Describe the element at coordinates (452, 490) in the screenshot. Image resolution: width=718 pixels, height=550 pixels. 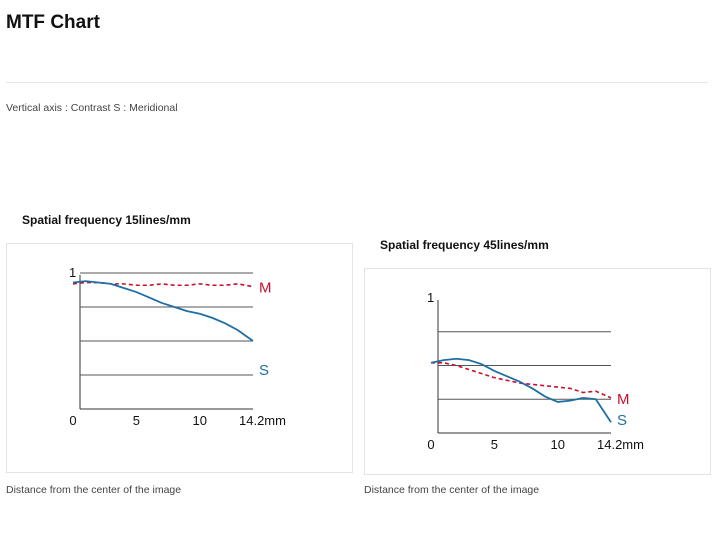
I see `chart-xlabel-45: Distance from the center of the image` at that location.